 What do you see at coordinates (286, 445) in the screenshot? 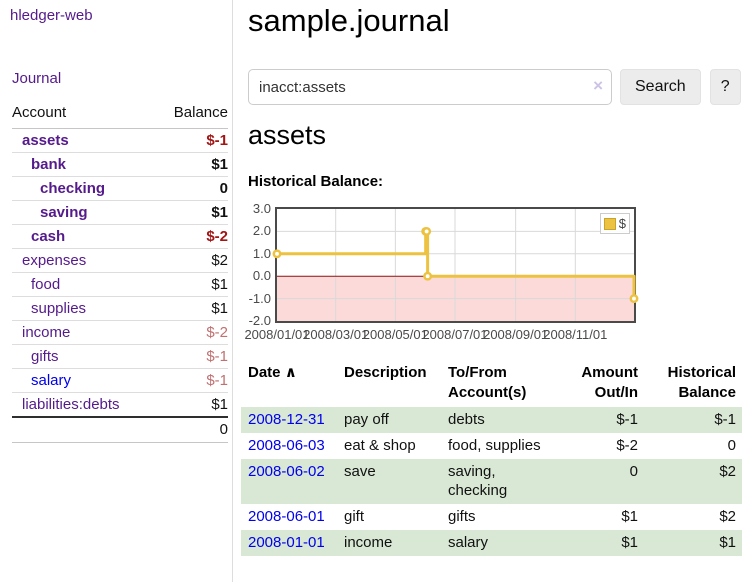
I see `transaction-date-link: 2008-06-03` at bounding box center [286, 445].